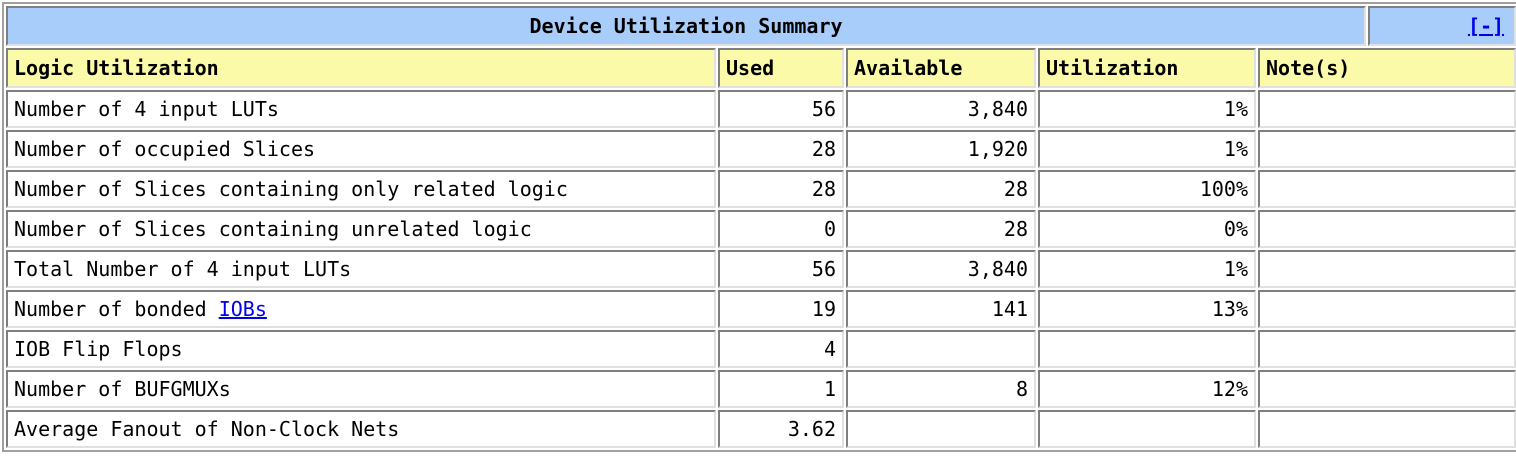 Image resolution: width=1516 pixels, height=472 pixels. What do you see at coordinates (361, 429) in the screenshot?
I see `row-label: Average Fanout of Non-Clock Nets` at bounding box center [361, 429].